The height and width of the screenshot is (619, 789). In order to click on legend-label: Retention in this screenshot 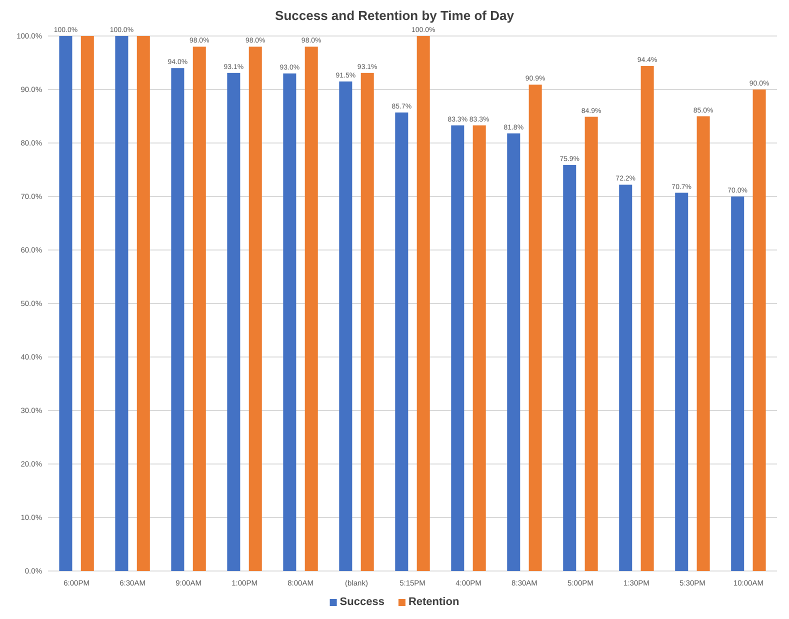, I will do `click(434, 602)`.